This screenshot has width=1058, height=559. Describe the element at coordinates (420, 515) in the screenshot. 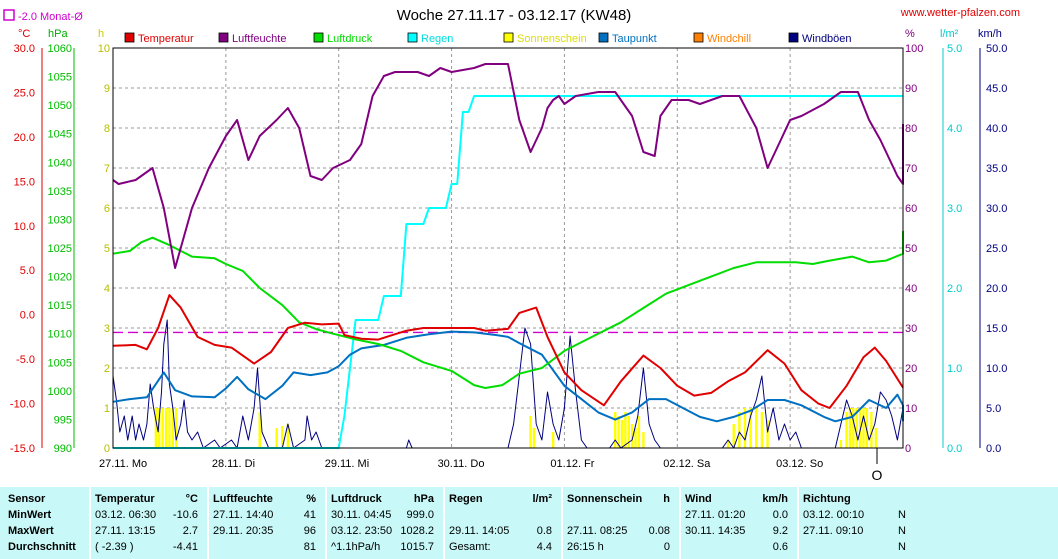

I see `stats-press-value: 999.0` at that location.